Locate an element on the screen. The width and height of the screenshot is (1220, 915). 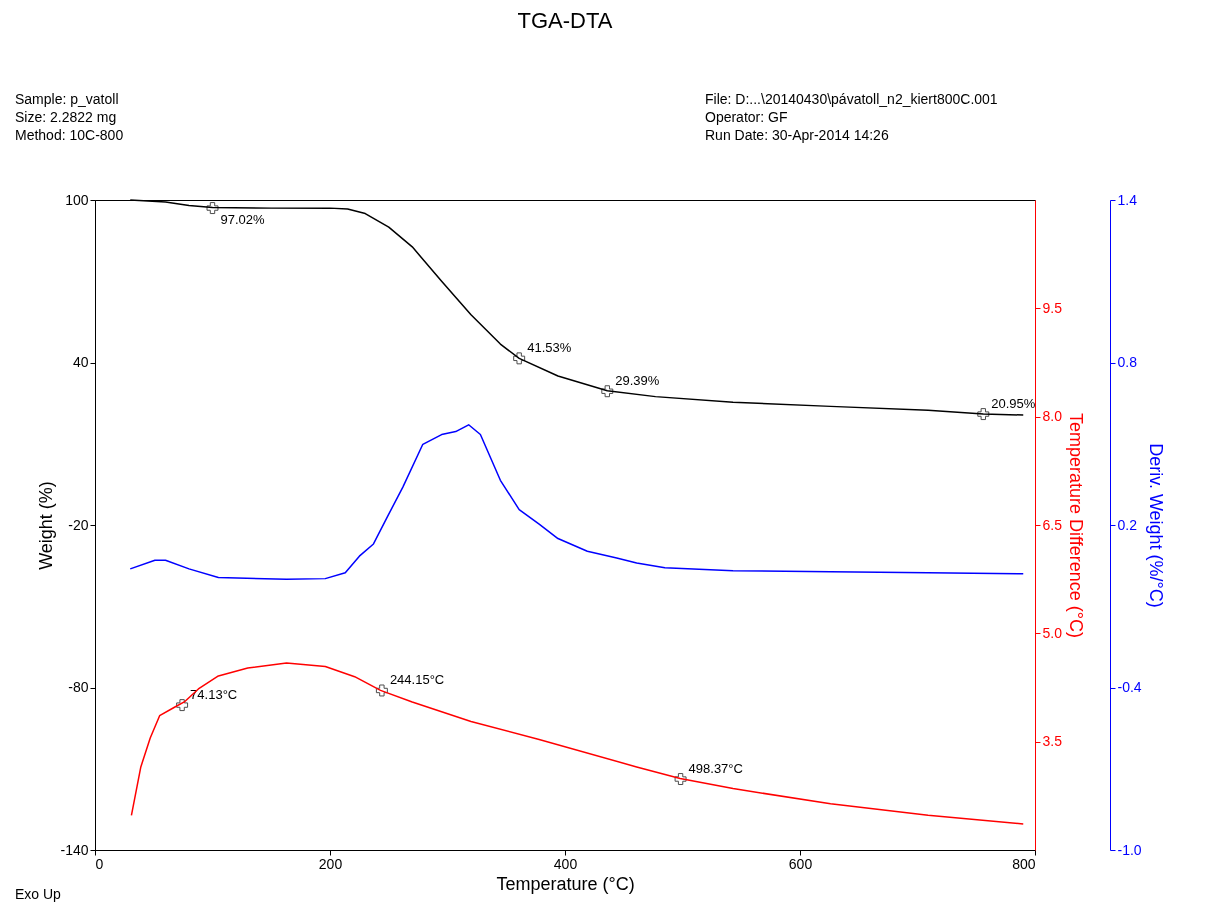
x-tick-label: 200 is located at coordinates (330, 863).